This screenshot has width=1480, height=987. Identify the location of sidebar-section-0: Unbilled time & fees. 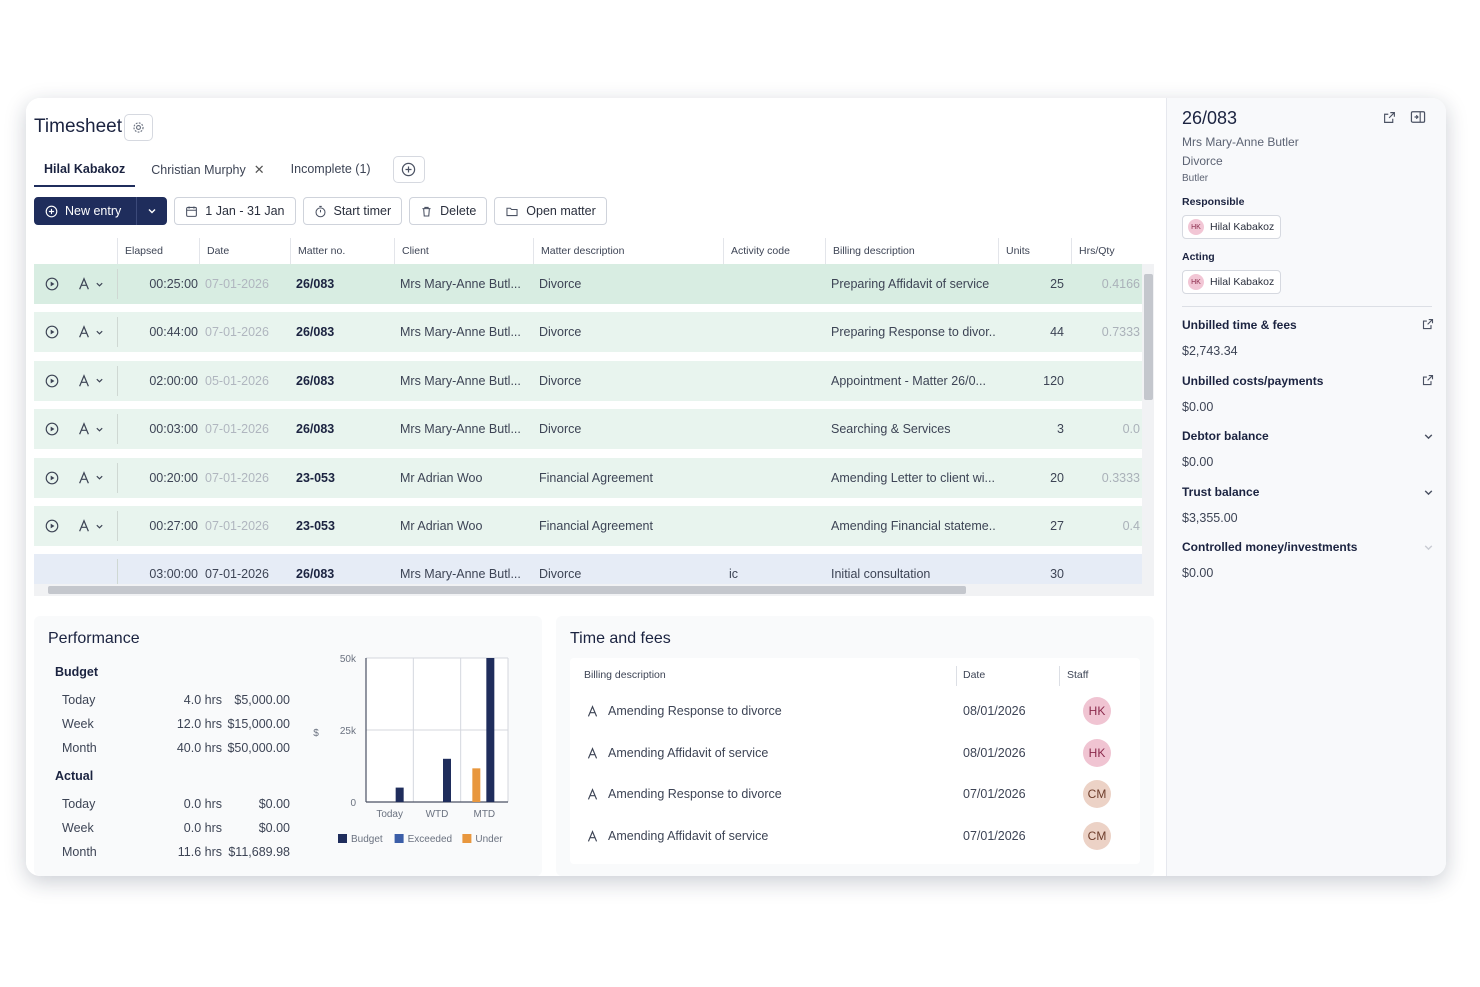
(1308, 325).